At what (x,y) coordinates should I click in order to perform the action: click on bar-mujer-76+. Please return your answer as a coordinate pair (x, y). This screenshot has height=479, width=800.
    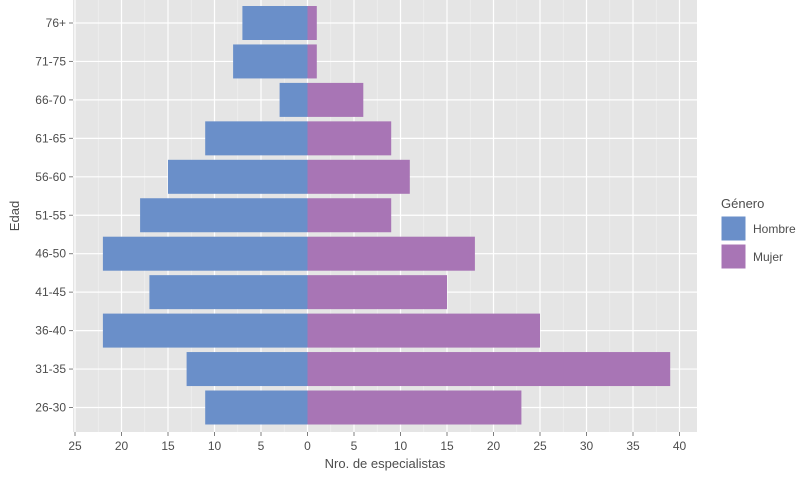
    Looking at the image, I should click on (312, 23).